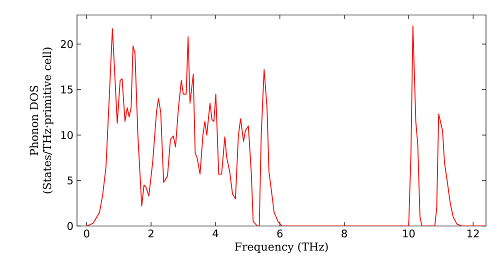  Describe the element at coordinates (473, 234) in the screenshot. I see `x-tick-label: 12` at that location.